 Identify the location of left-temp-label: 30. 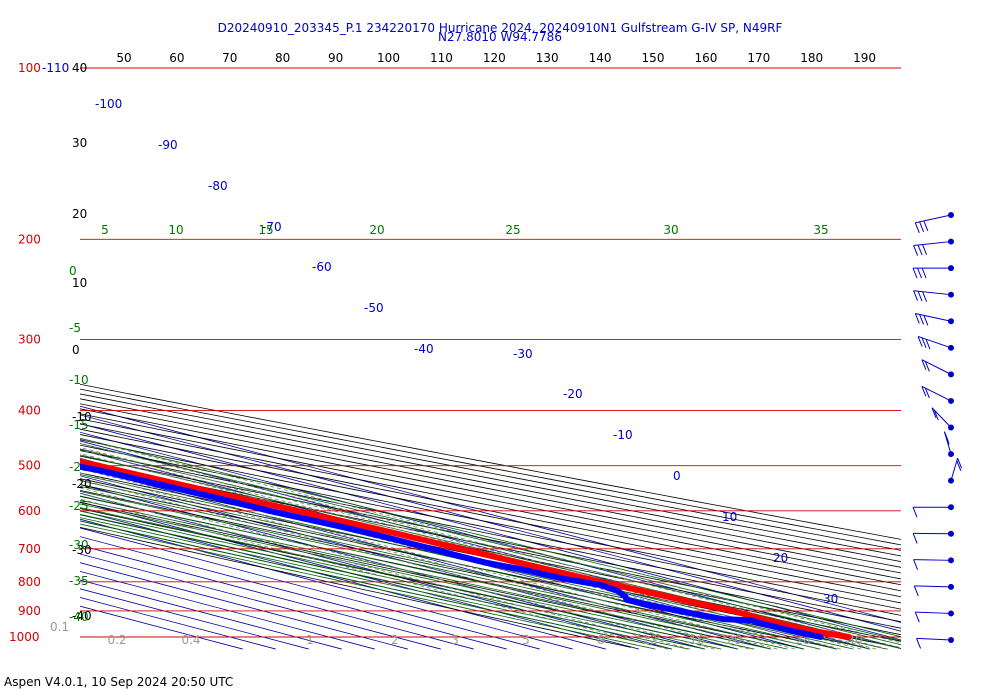
(79, 143).